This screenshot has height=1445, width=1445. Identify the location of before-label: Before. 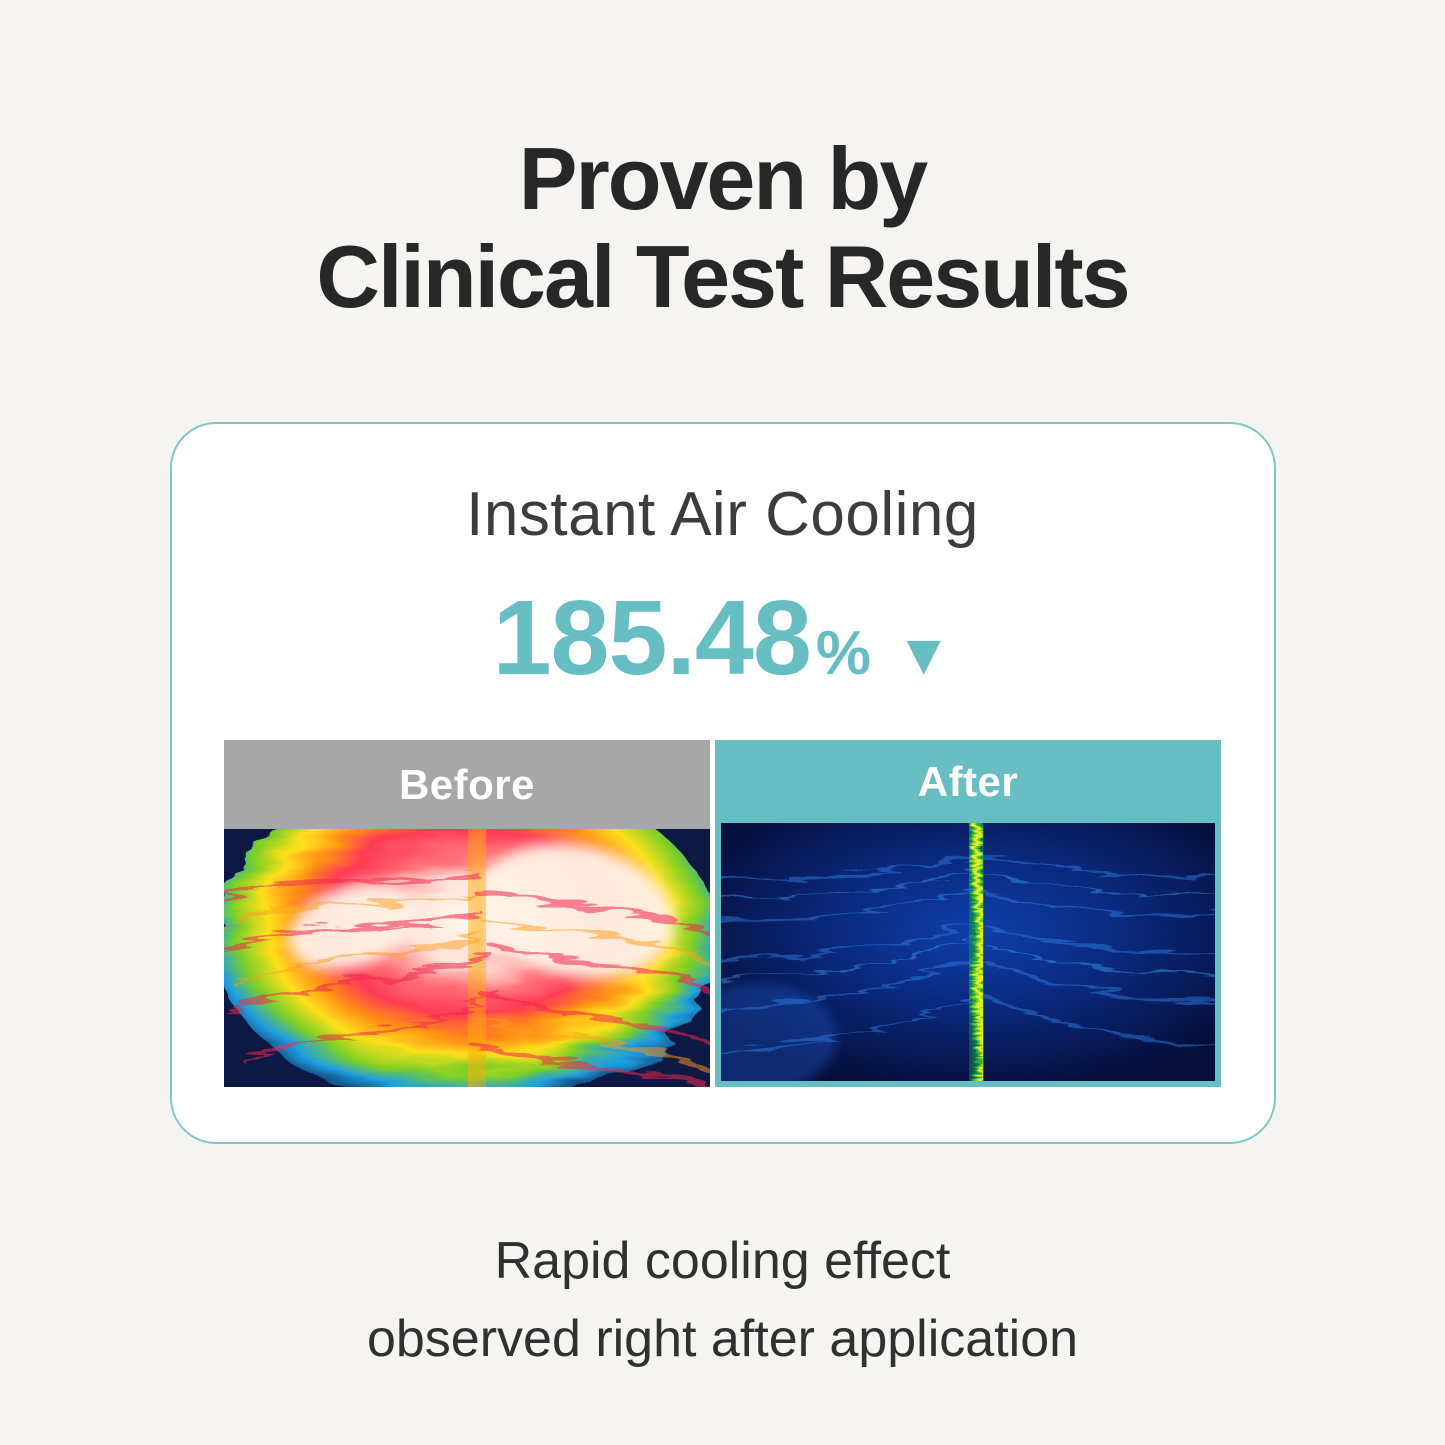
(467, 784).